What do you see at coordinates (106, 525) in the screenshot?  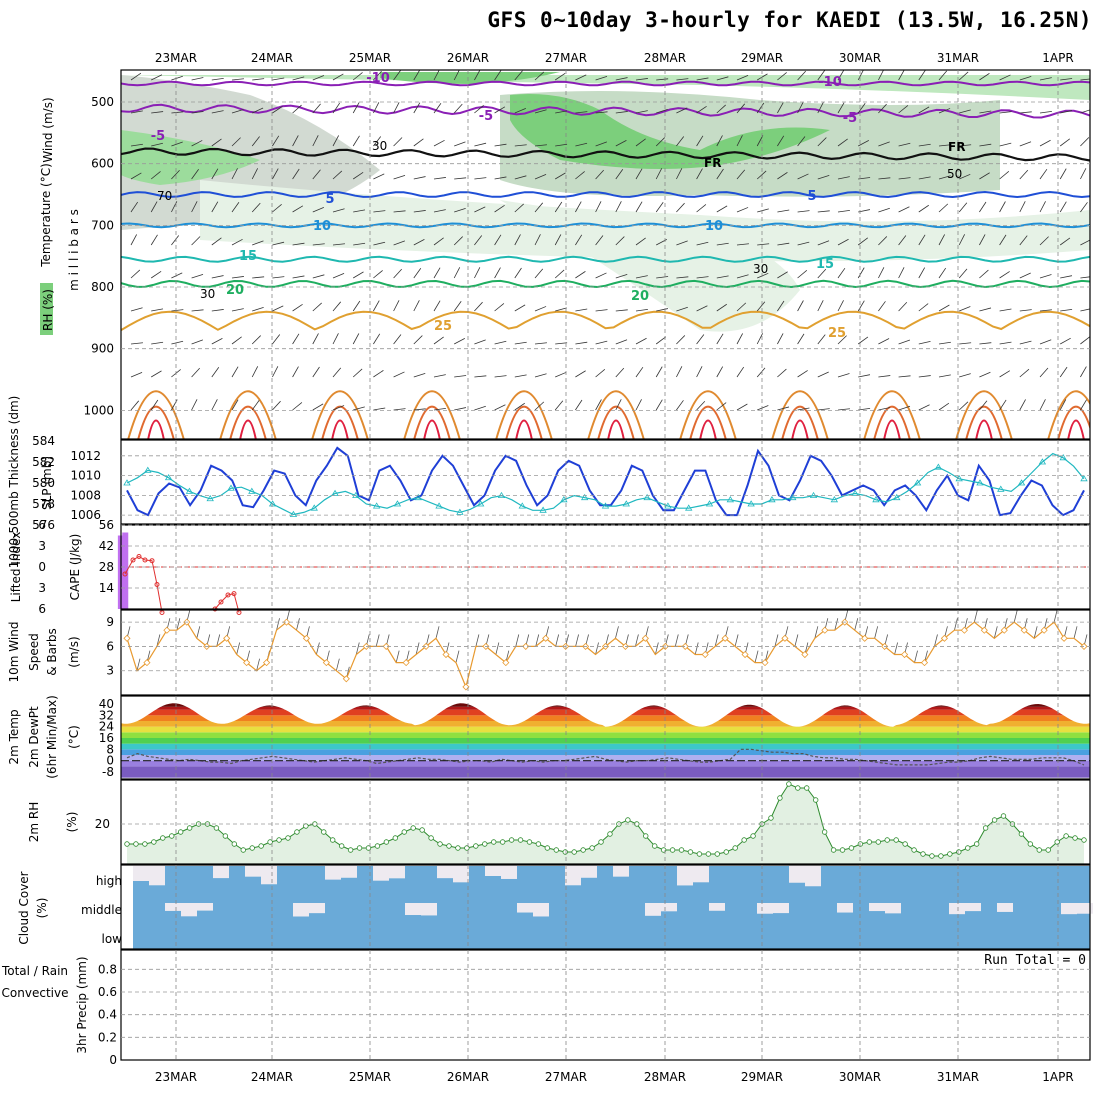 I see `y-tick-label: 56` at bounding box center [106, 525].